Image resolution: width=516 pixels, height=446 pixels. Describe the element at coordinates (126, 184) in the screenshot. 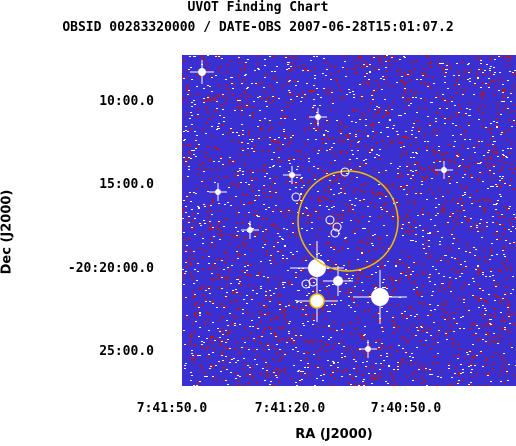

I see `y-tick-label: 15:00.0` at that location.